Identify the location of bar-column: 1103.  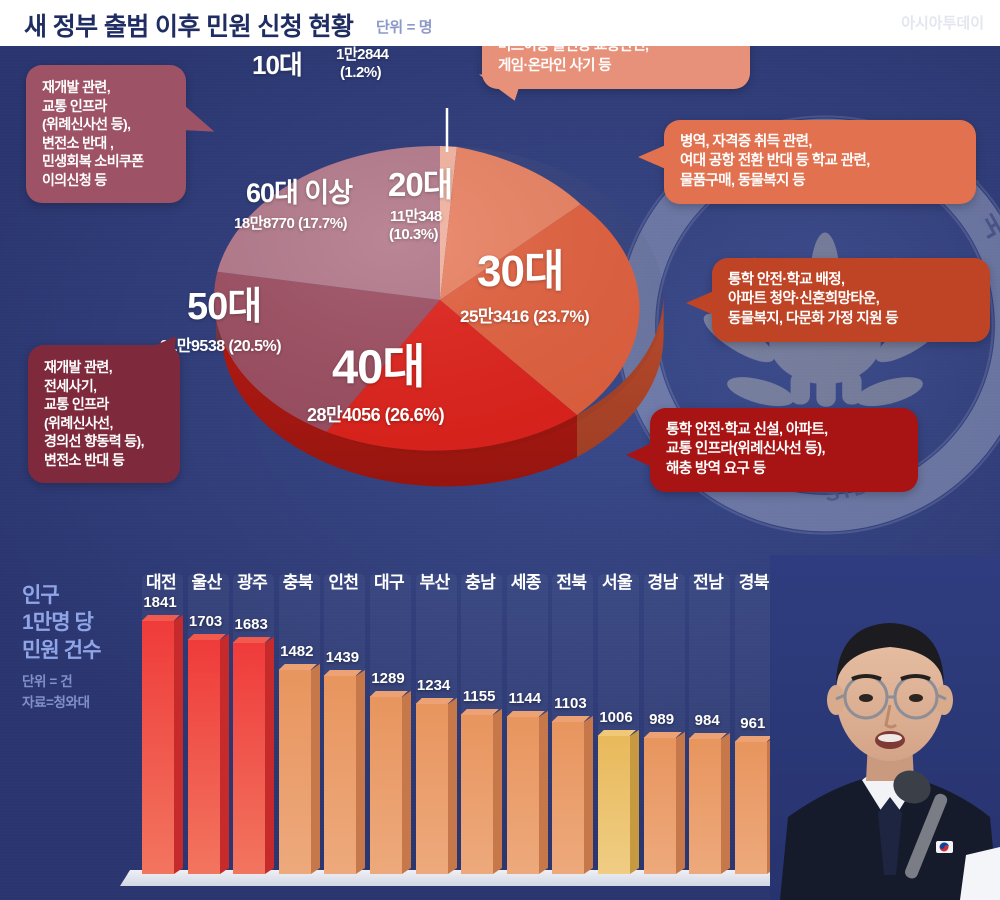
(573, 724).